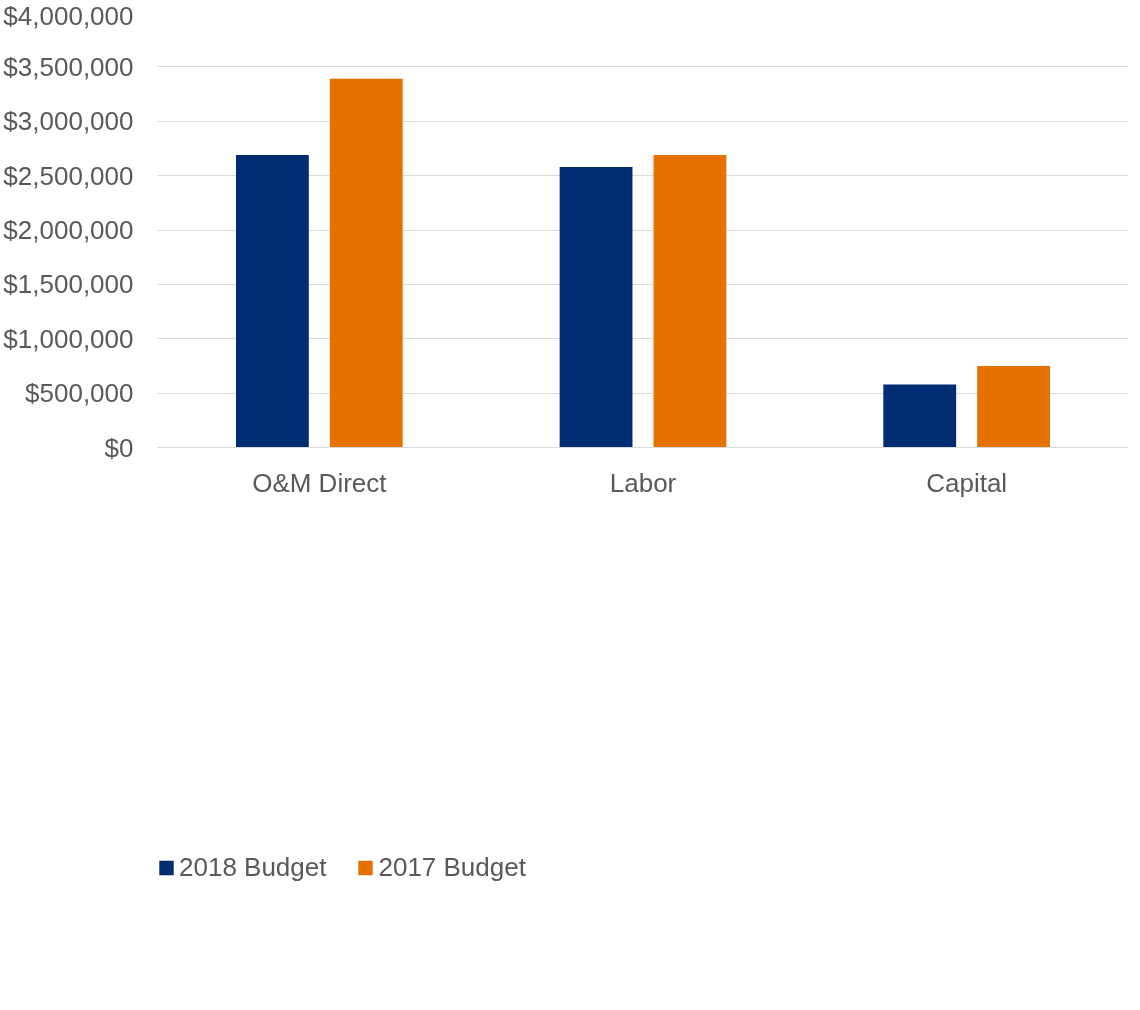 This screenshot has height=1010, width=1140. Describe the element at coordinates (68, 230) in the screenshot. I see `y-tick-label: $2,000,000` at that location.